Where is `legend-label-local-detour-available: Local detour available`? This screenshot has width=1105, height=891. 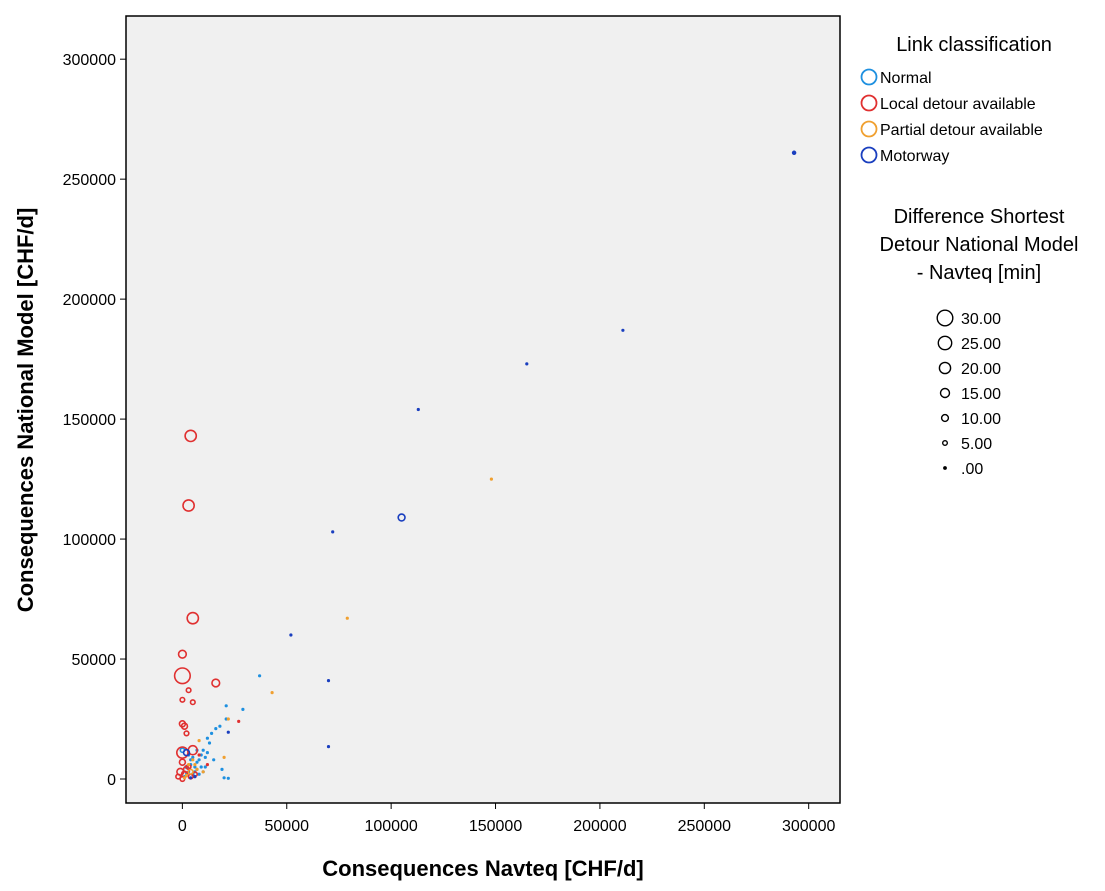 legend-label-local-detour-available: Local detour available is located at coordinates (958, 104).